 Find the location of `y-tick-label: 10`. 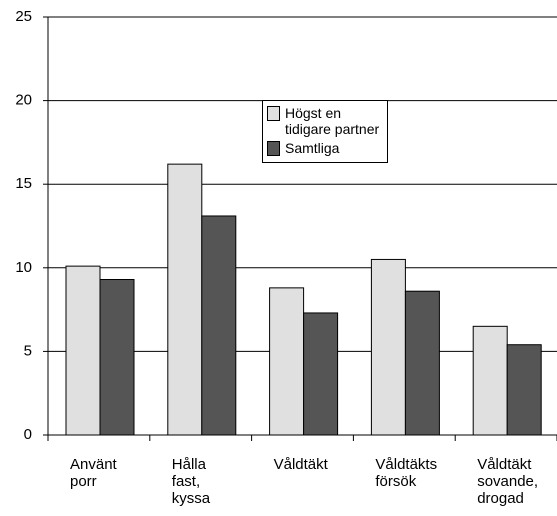

y-tick-label: 10 is located at coordinates (23, 267).